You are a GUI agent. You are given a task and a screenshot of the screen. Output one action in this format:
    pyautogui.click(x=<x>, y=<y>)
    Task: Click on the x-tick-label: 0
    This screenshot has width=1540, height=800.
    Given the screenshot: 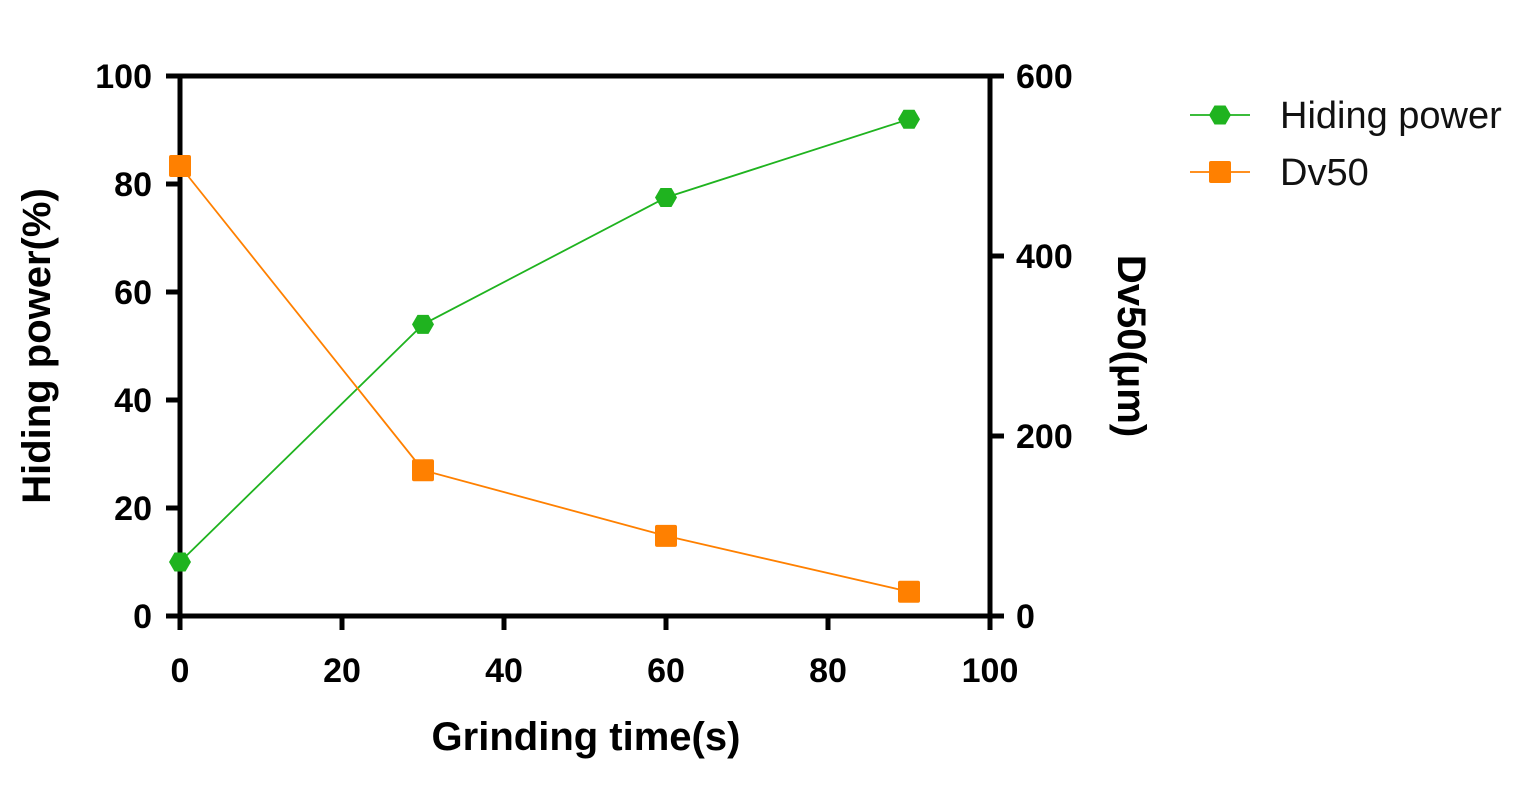 What is the action you would take?
    pyautogui.click(x=180, y=671)
    